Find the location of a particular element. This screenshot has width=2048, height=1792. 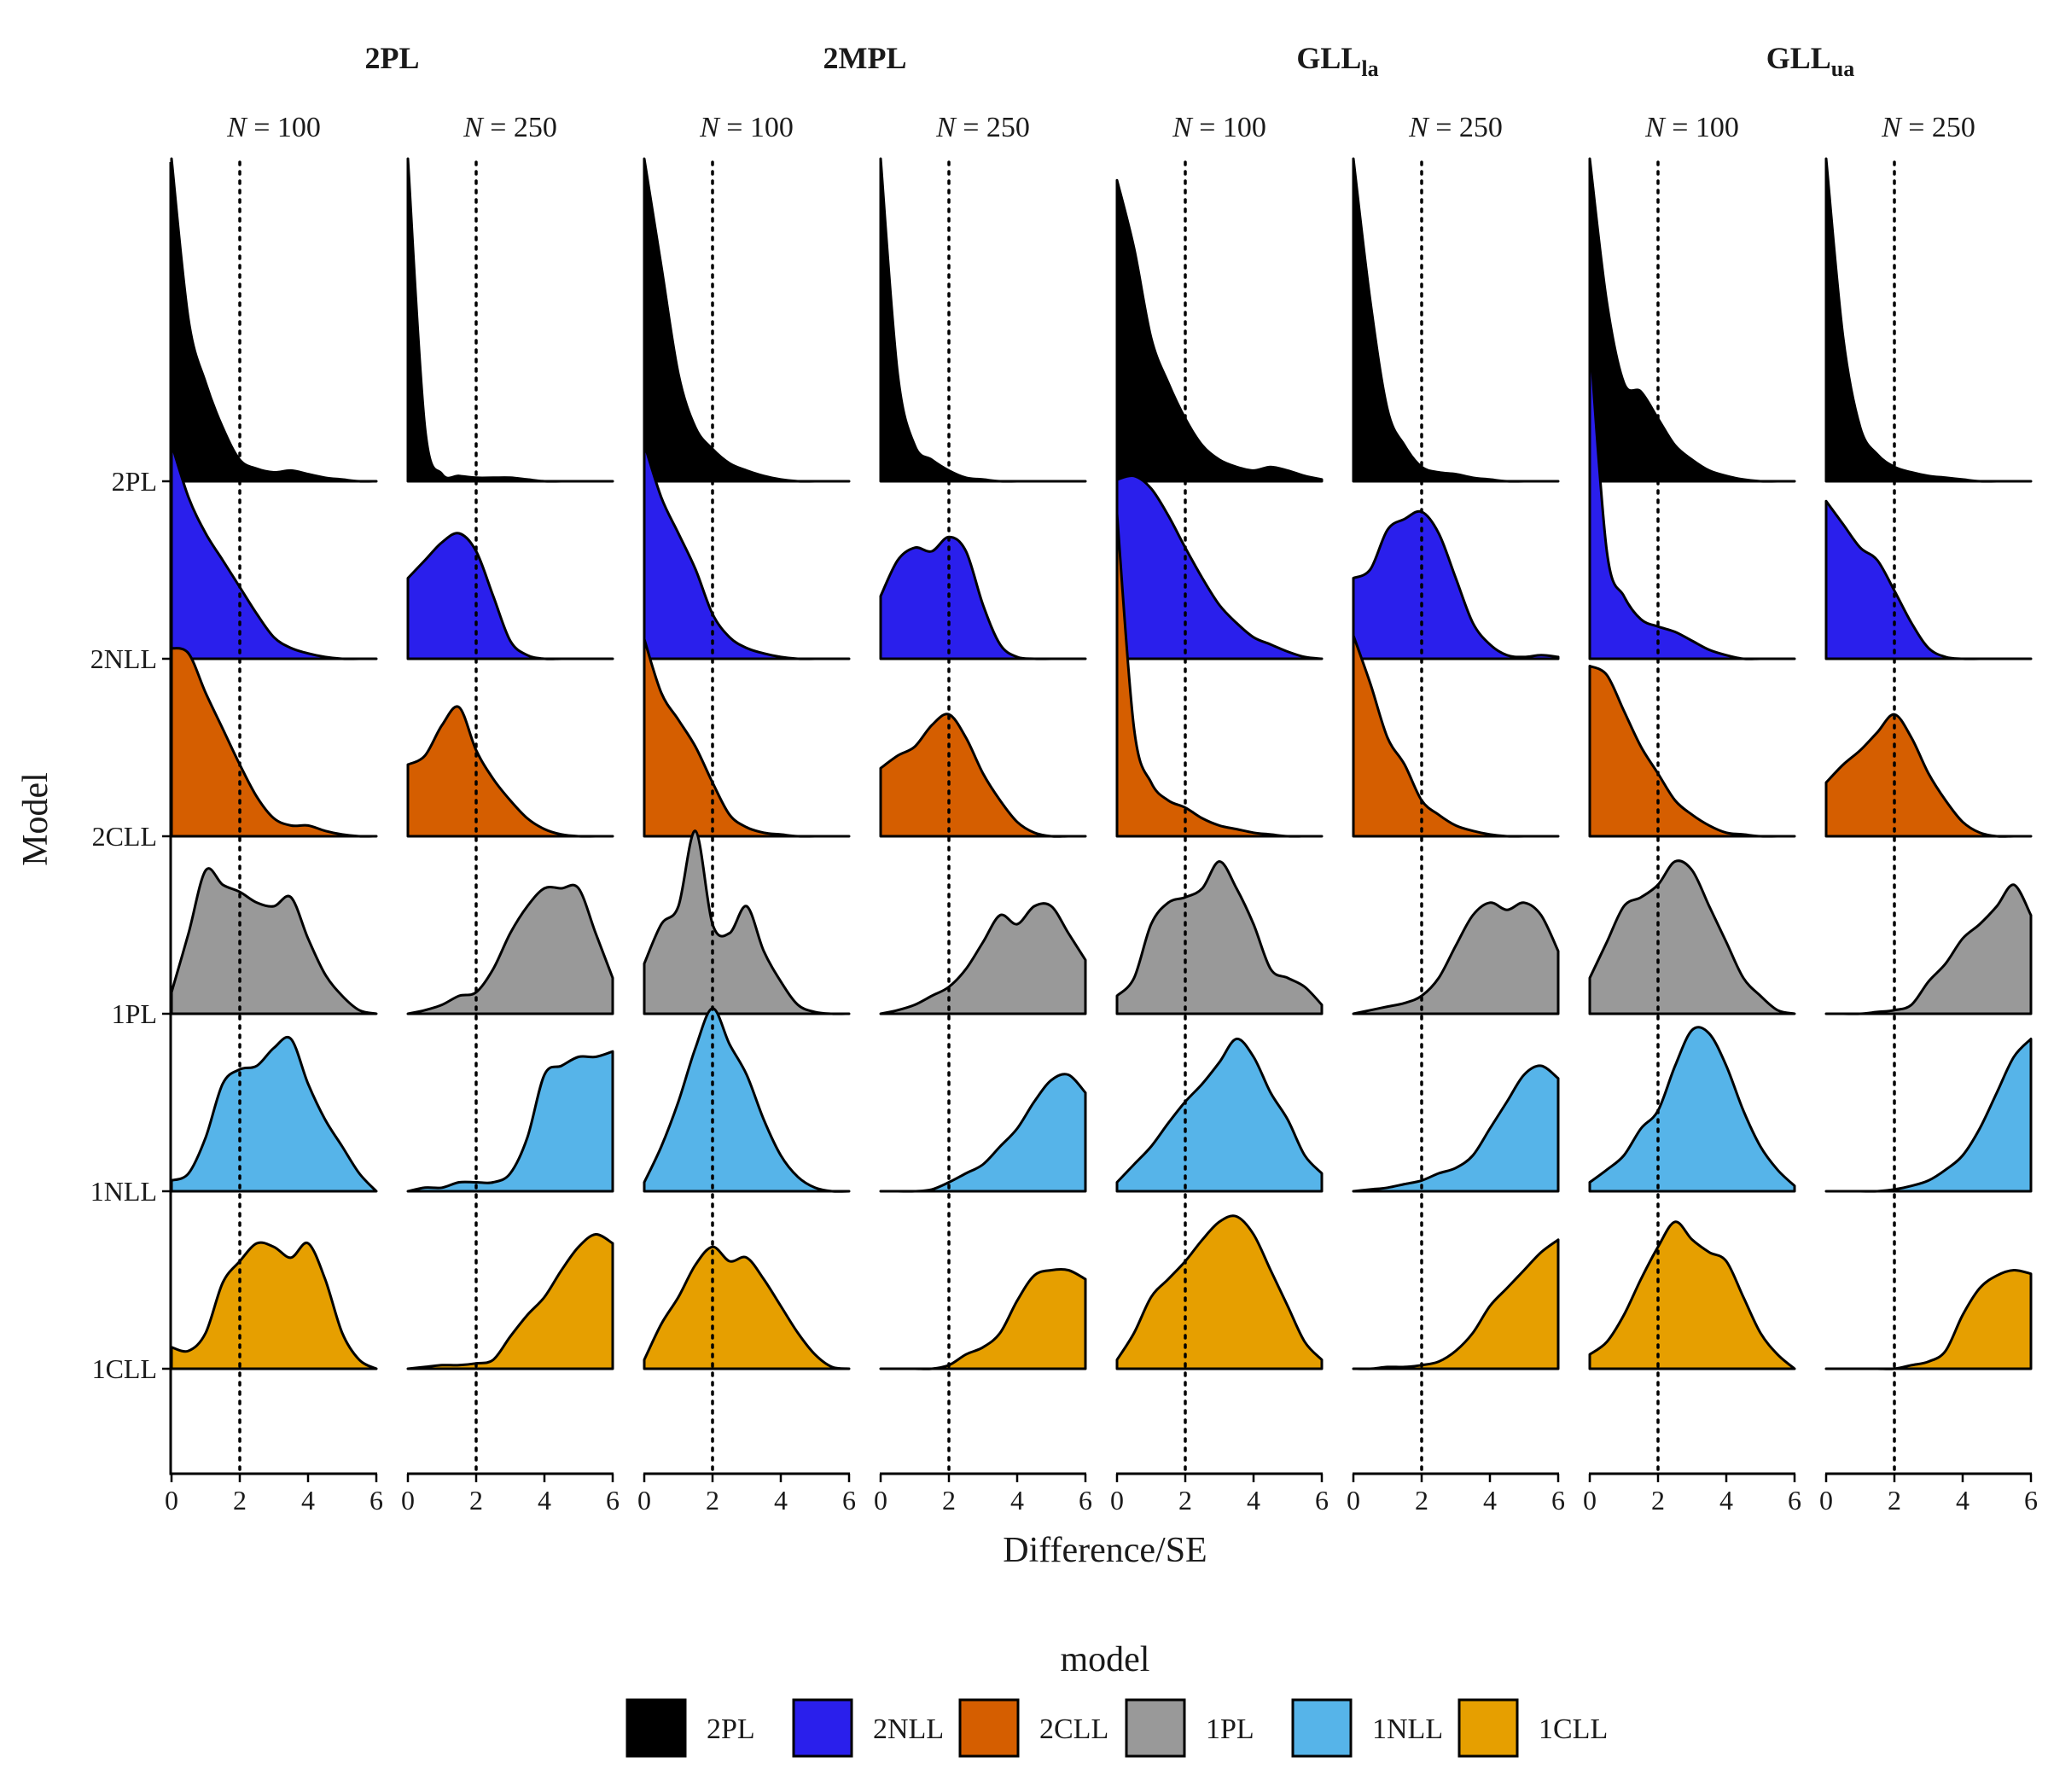

legend-item-2NLL: 2NLL is located at coordinates (868, 1728).